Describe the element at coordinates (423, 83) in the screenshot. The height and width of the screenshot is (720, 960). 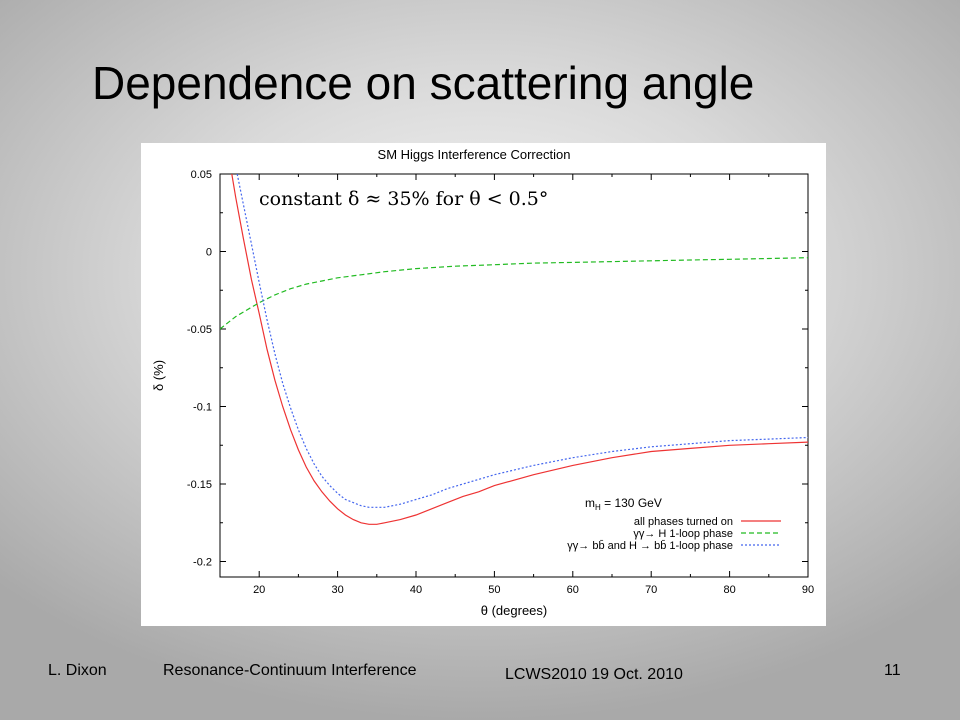
I see `slide-title: Dependence on scattering angle` at that location.